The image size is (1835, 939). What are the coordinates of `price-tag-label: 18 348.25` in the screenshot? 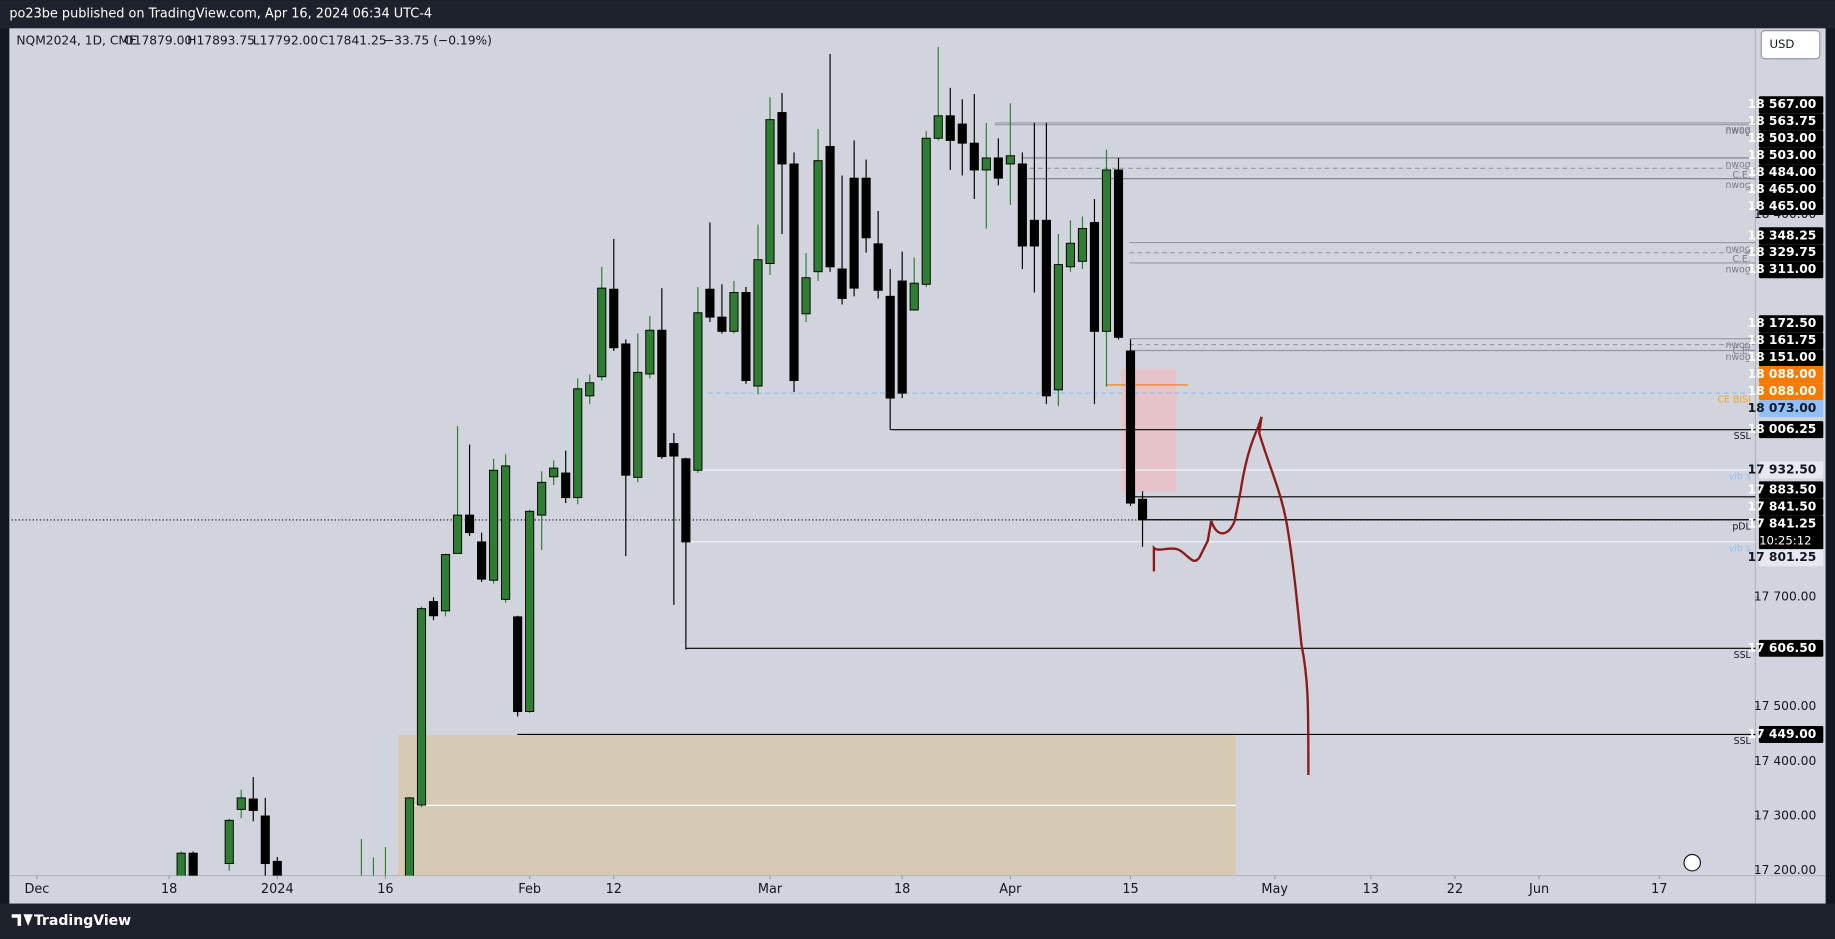 It's located at (1782, 235).